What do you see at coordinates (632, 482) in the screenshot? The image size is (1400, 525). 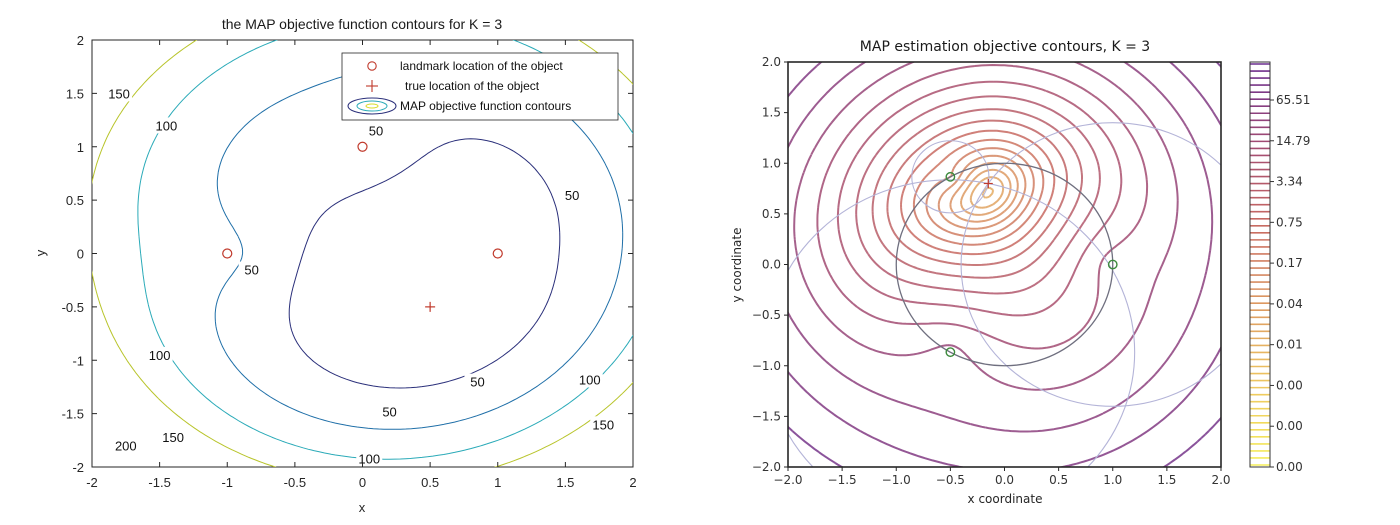 I see `x-tick-label: 2` at bounding box center [632, 482].